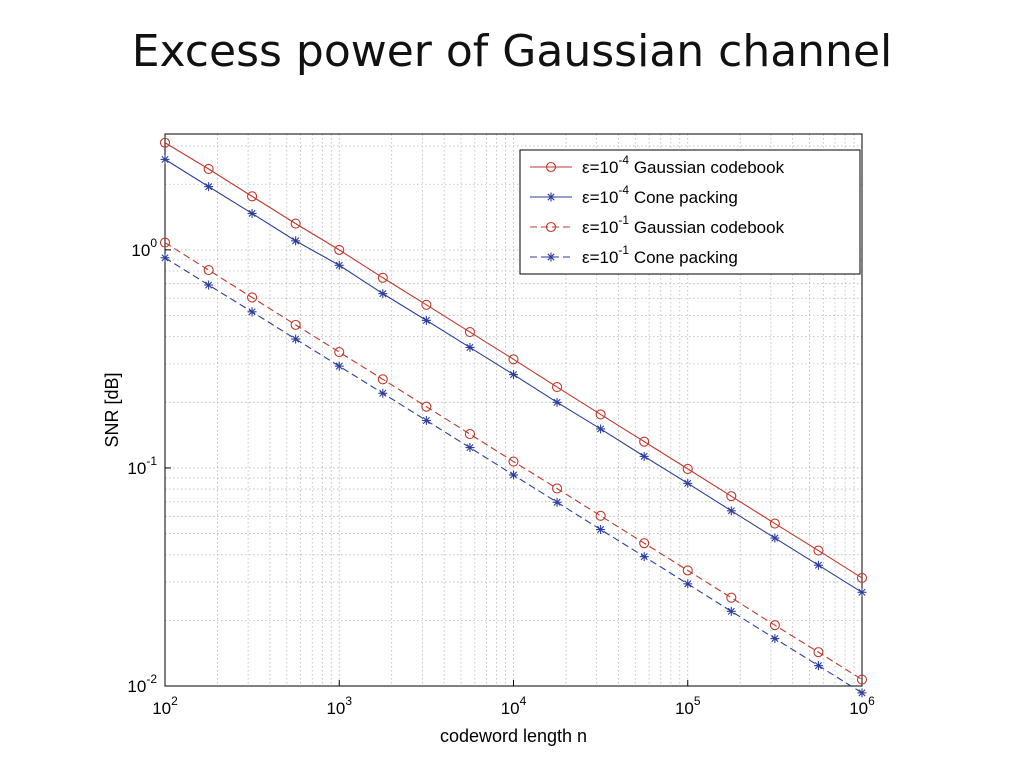  Describe the element at coordinates (144, 248) in the screenshot. I see `y-tick-label: 10⁰` at that location.